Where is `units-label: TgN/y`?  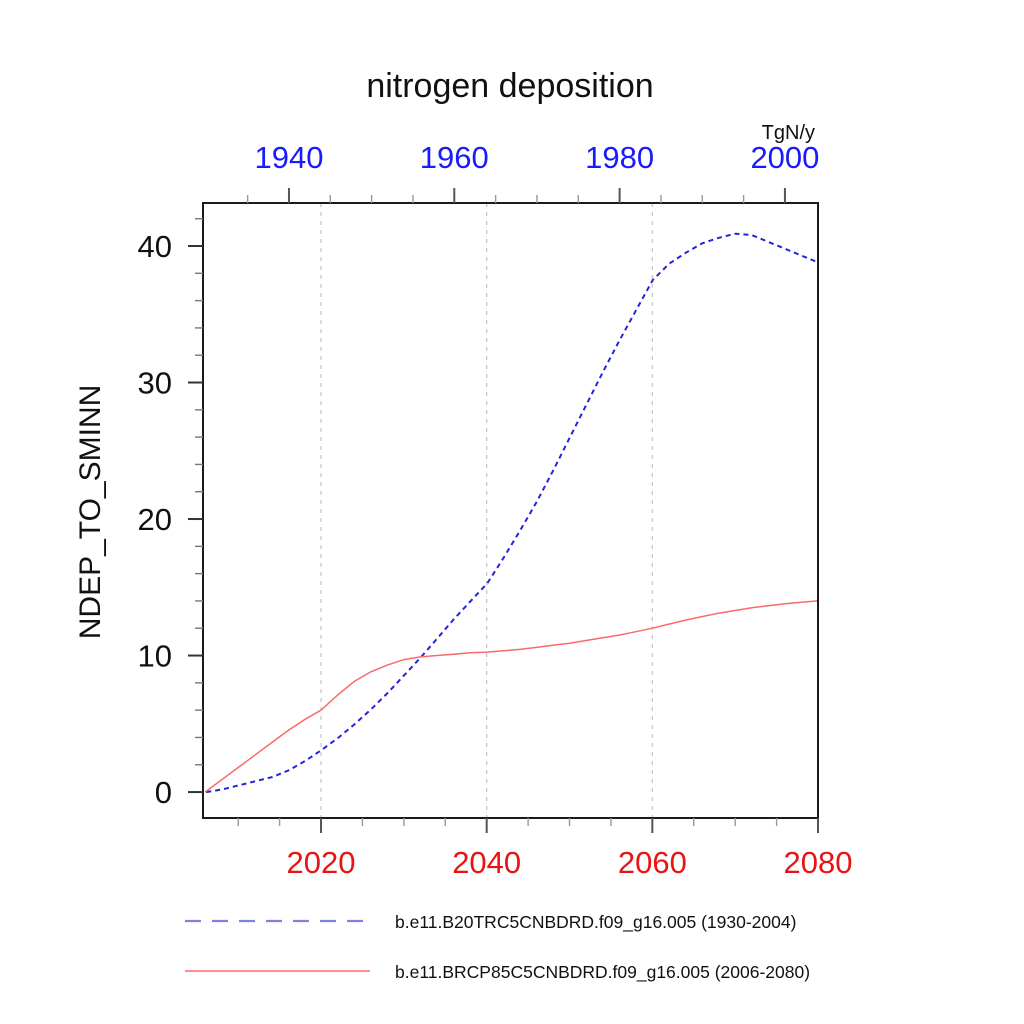
units-label: TgN/y is located at coordinates (788, 133).